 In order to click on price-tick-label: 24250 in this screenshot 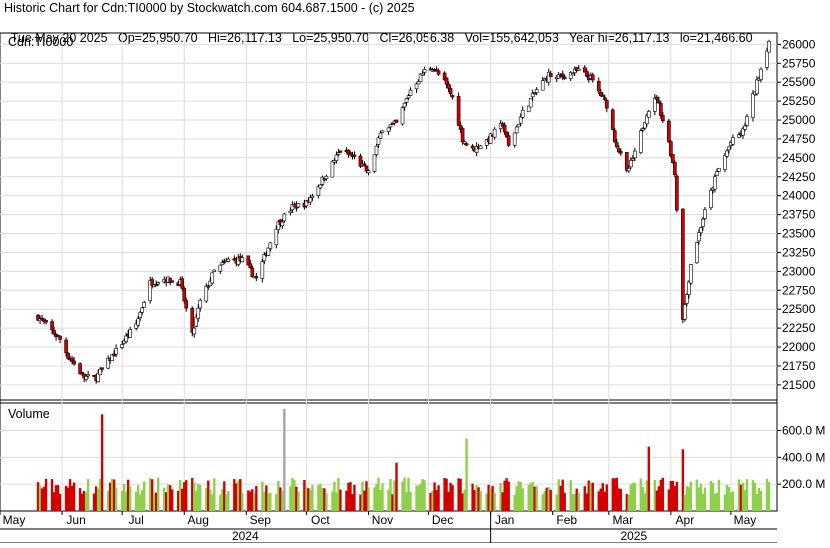, I will do `click(799, 177)`.